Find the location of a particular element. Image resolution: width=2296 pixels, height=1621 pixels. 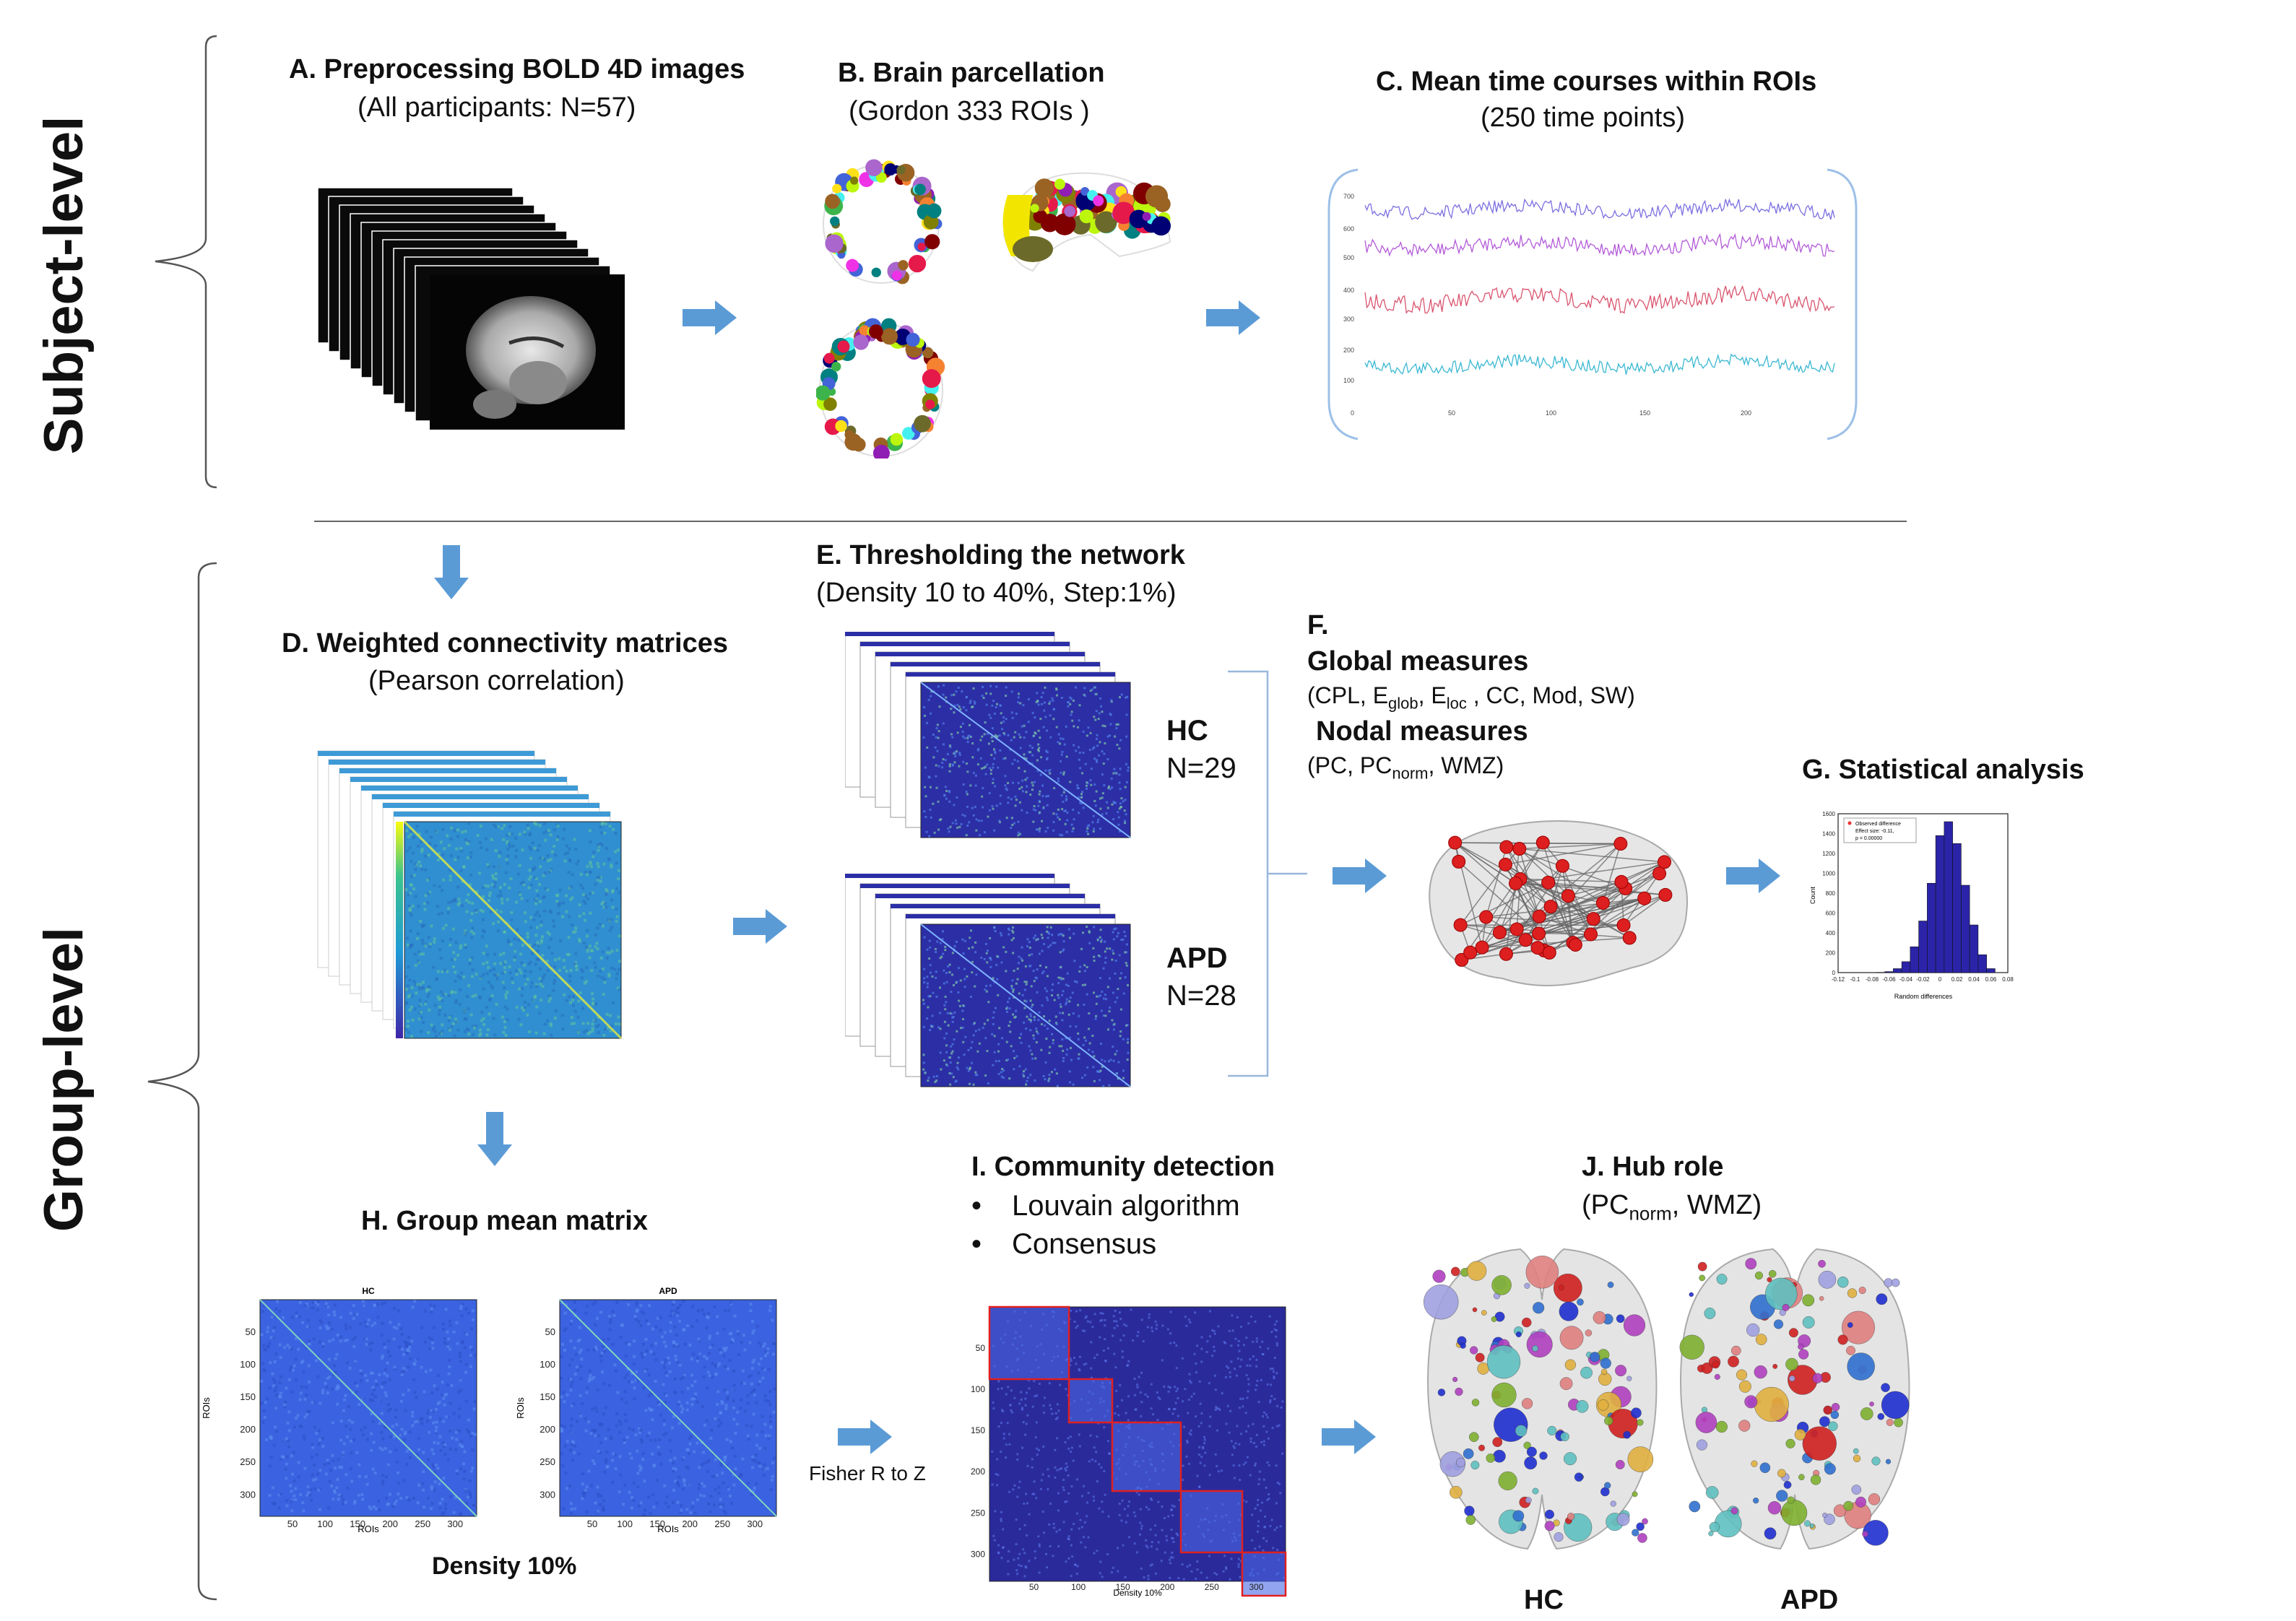

panel-j-subtitle: (PCnorm, WMZ) is located at coordinates (1672, 1207).